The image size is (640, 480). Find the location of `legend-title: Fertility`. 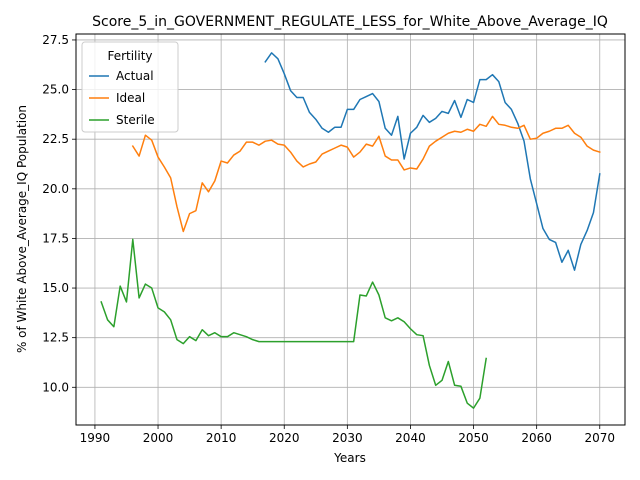

legend-title: Fertility is located at coordinates (129, 56).